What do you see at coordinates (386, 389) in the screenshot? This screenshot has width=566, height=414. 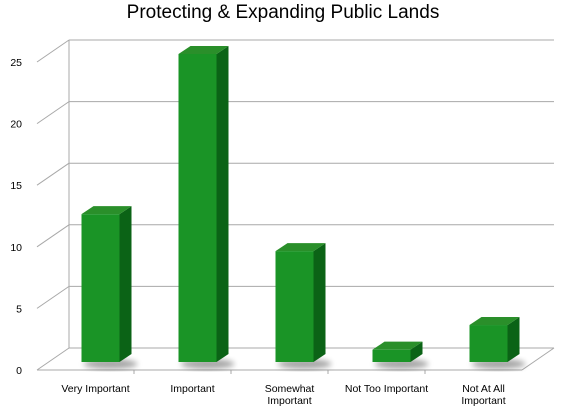 I see `x-tick-label: Not Too Important` at bounding box center [386, 389].